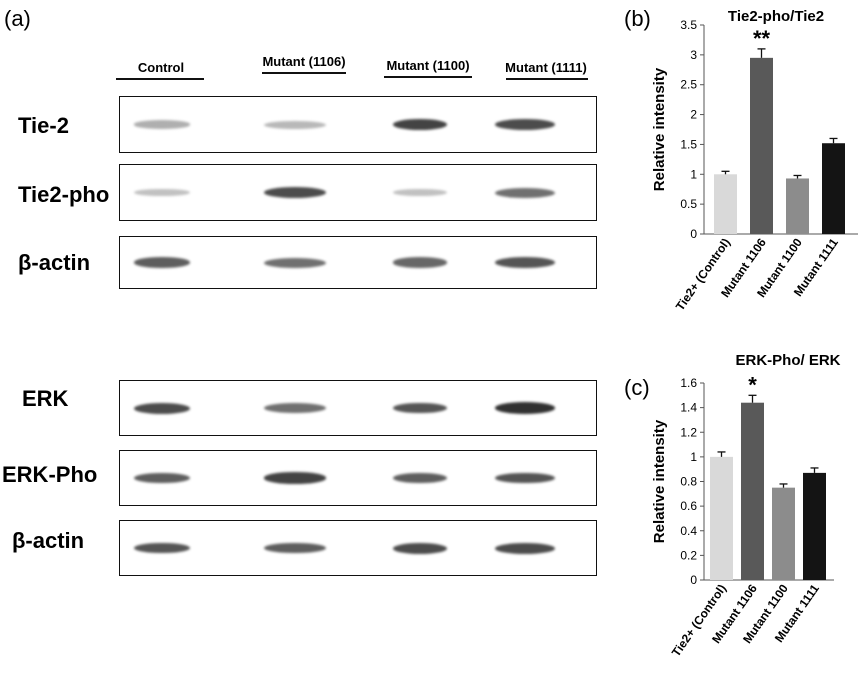  I want to click on lane-header-mutant-1111: Mutant (1111), so click(546, 67).